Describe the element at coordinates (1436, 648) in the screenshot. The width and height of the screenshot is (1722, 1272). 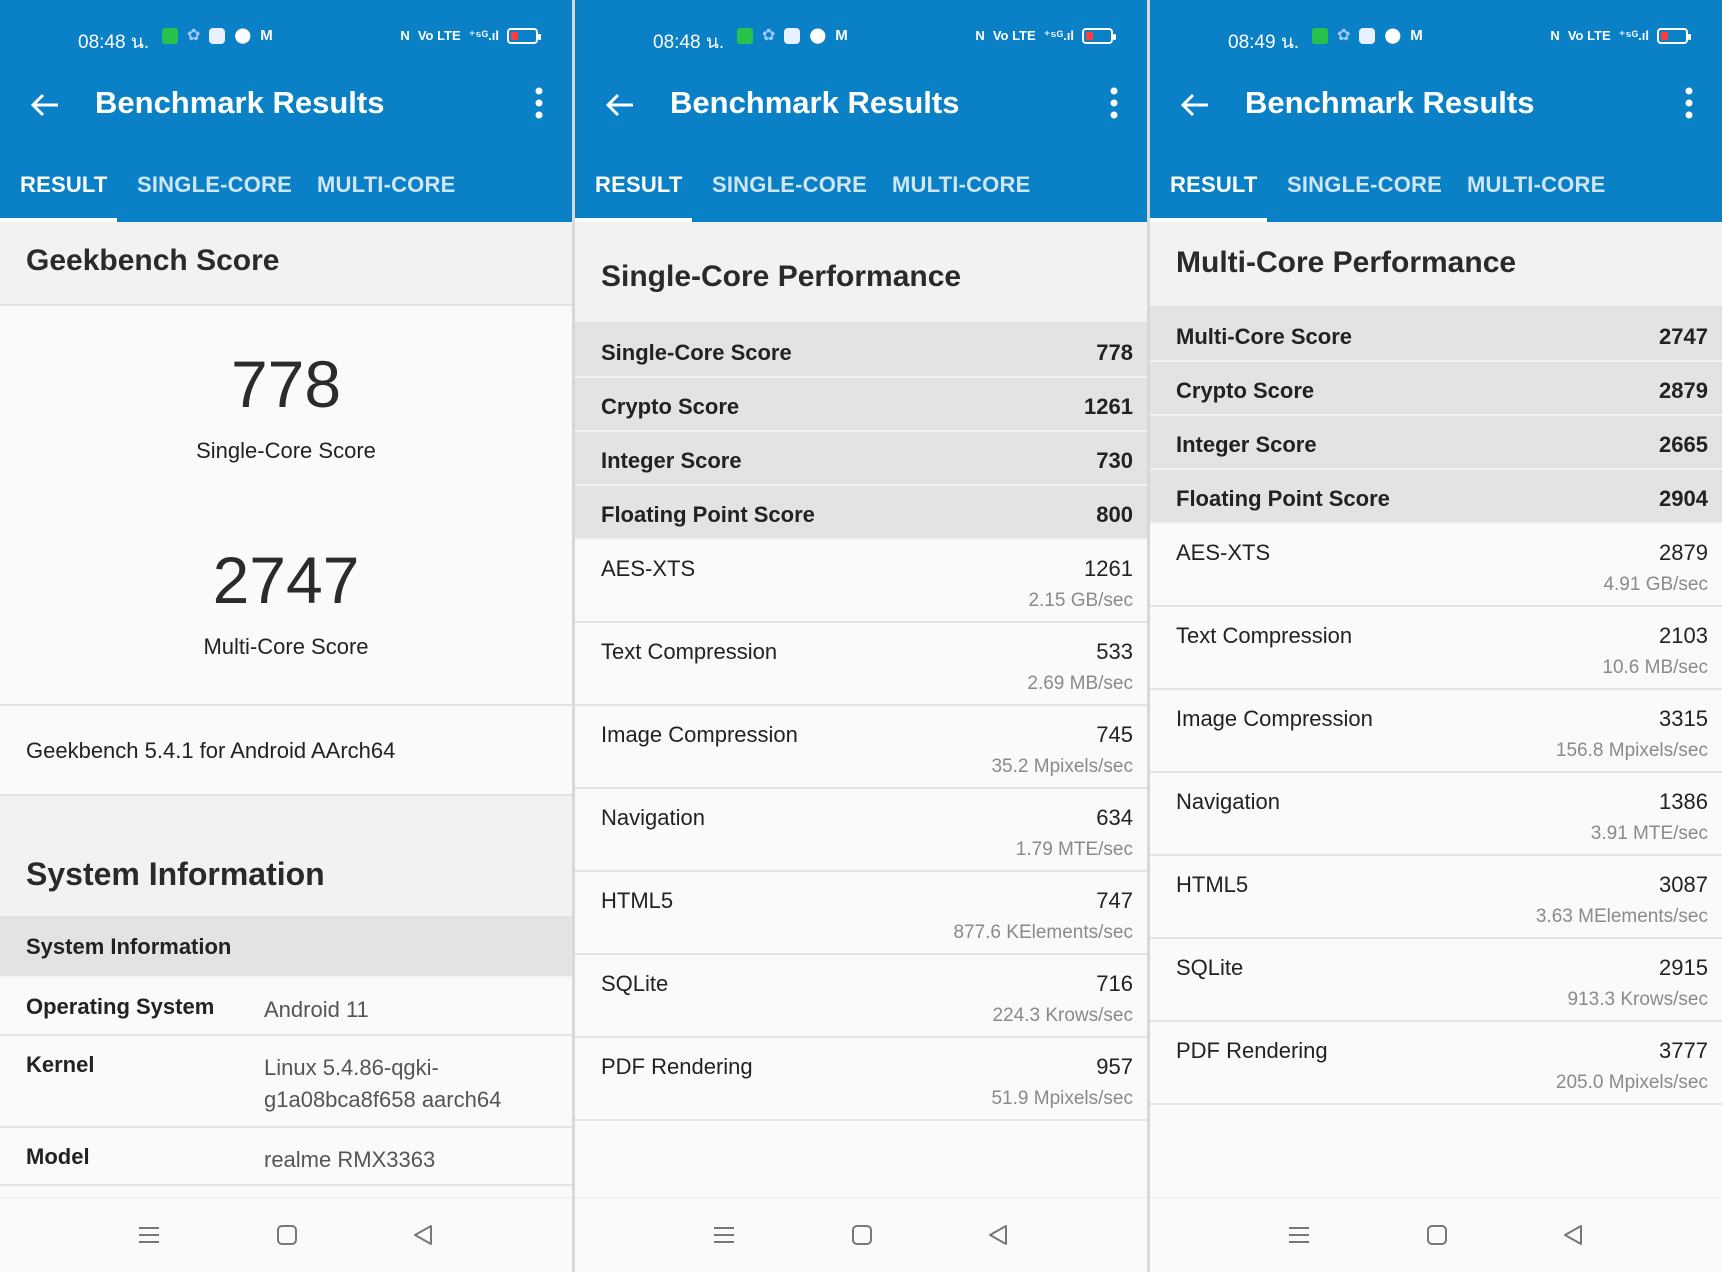
I see `benchmark-test-row: Text Compression 2103 10.6 MB/sec` at that location.